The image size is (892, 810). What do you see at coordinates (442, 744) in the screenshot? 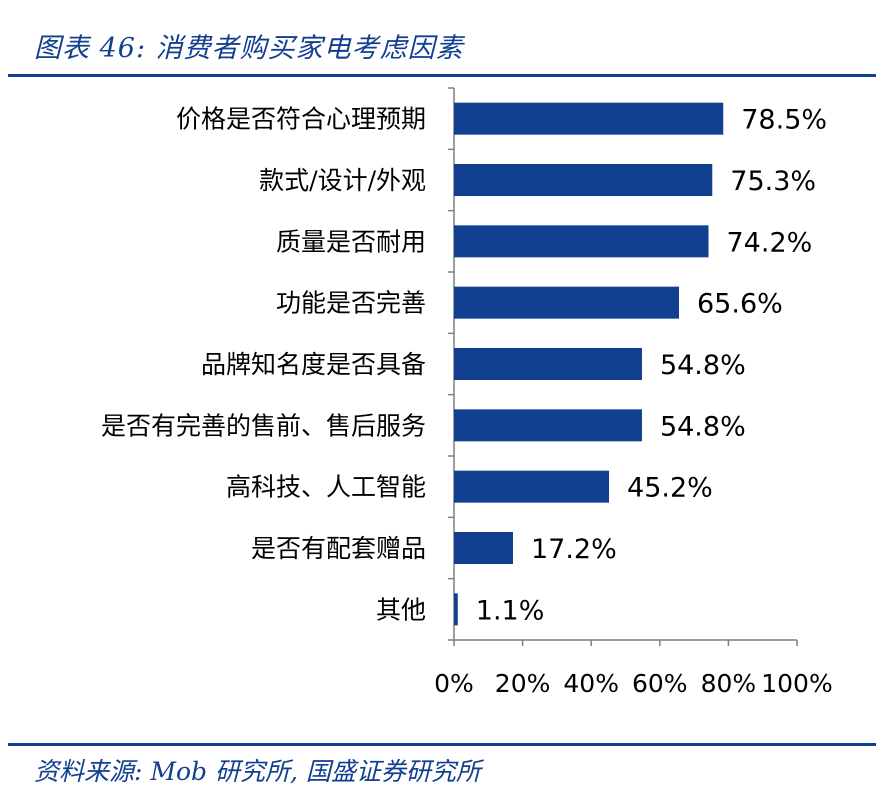
I see `source-divider` at bounding box center [442, 744].